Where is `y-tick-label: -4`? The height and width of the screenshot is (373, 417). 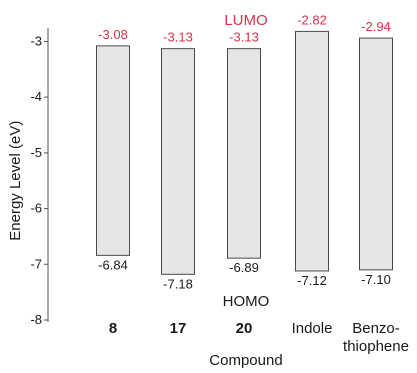
y-tick-label: -4 is located at coordinates (36, 96).